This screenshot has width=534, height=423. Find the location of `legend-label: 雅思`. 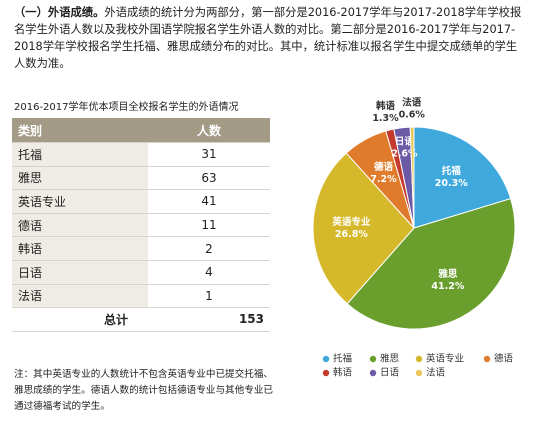

legend-label: 雅思 is located at coordinates (390, 359).